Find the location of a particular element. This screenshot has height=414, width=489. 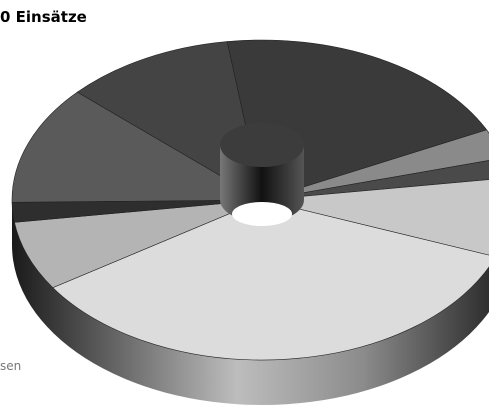

chart-title: 0 Einsätze is located at coordinates (43, 17).